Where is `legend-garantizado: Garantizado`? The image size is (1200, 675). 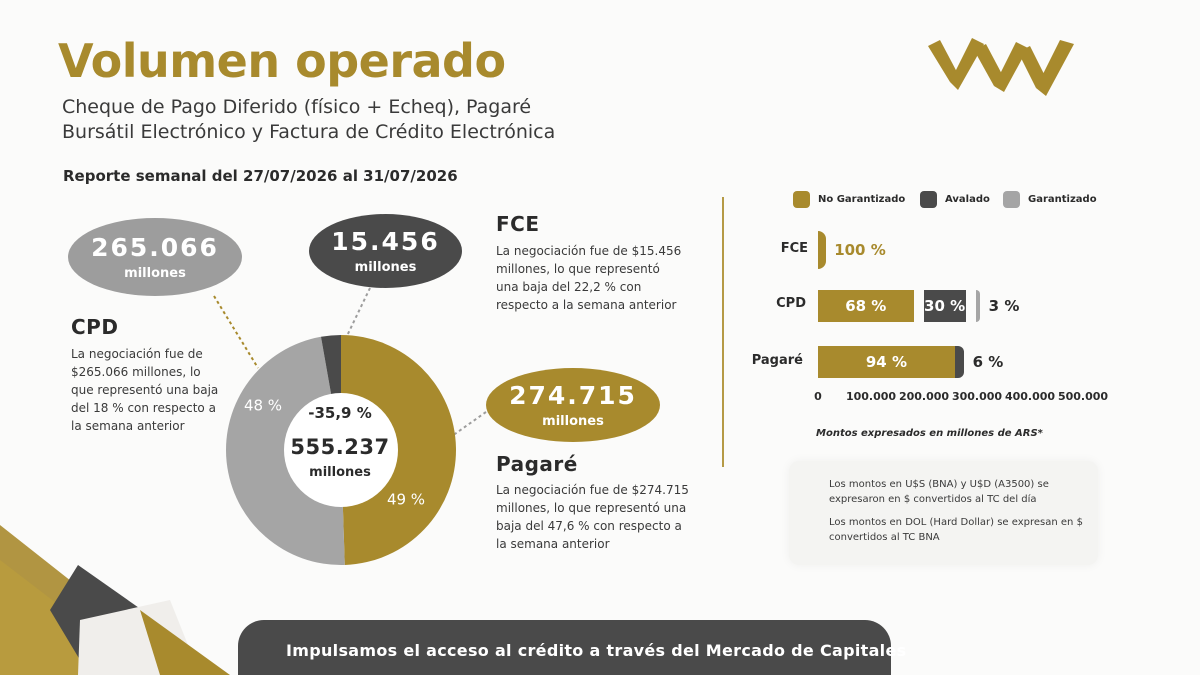 legend-garantizado: Garantizado is located at coordinates (1050, 199).